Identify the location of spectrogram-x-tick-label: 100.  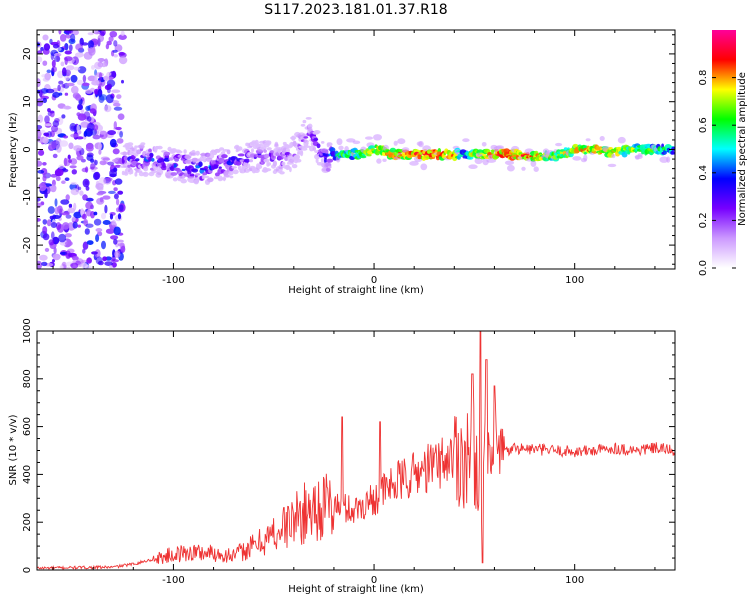
(574, 280).